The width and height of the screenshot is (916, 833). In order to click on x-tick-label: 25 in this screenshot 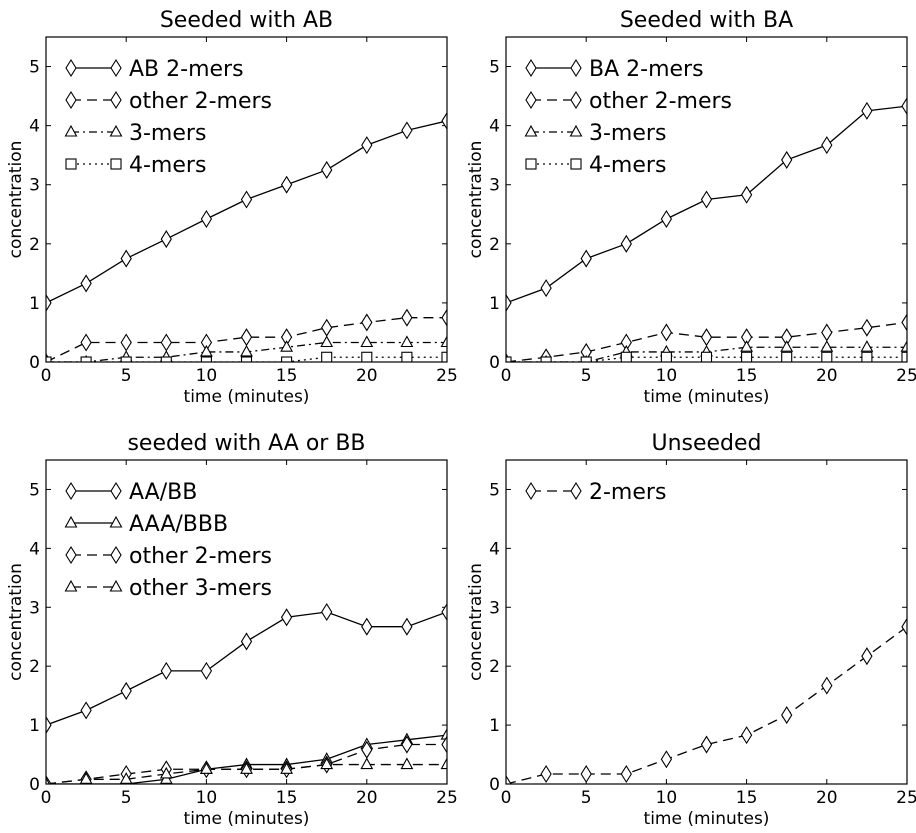, I will do `click(906, 376)`.